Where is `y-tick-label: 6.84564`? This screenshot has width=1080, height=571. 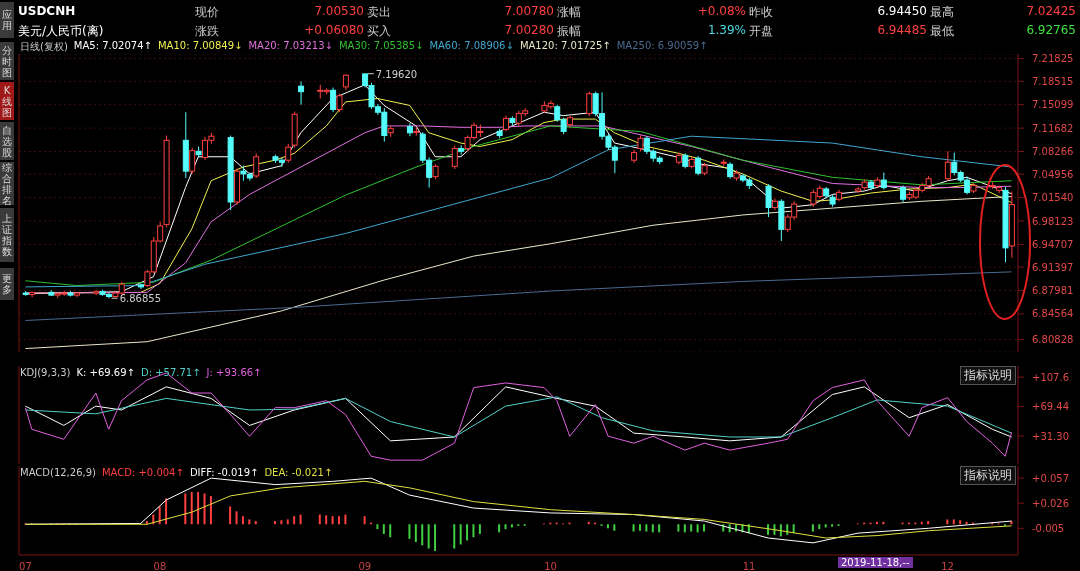
y-tick-label: 6.84564 is located at coordinates (1053, 314).